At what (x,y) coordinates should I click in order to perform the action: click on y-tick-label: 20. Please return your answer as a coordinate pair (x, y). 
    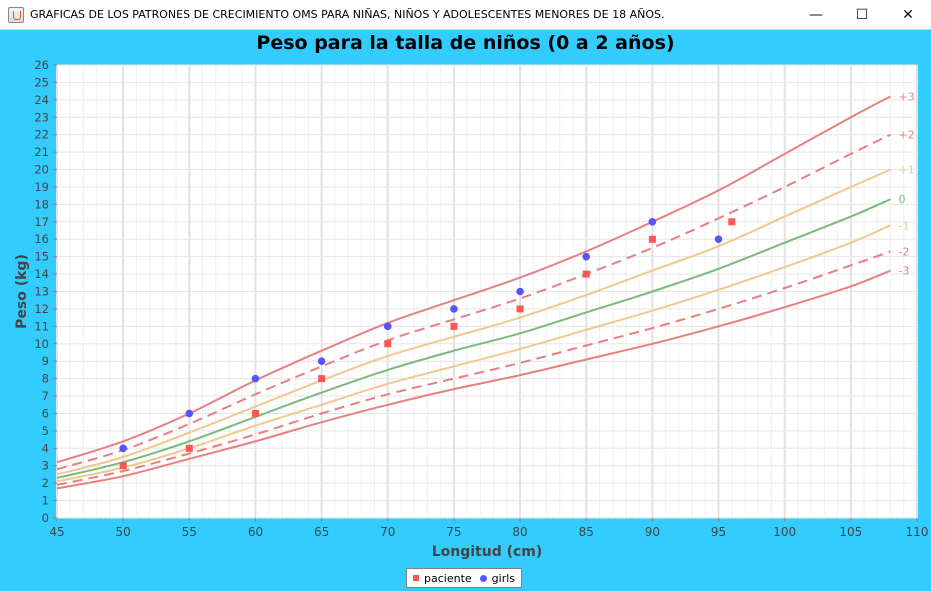
    Looking at the image, I should click on (41, 170).